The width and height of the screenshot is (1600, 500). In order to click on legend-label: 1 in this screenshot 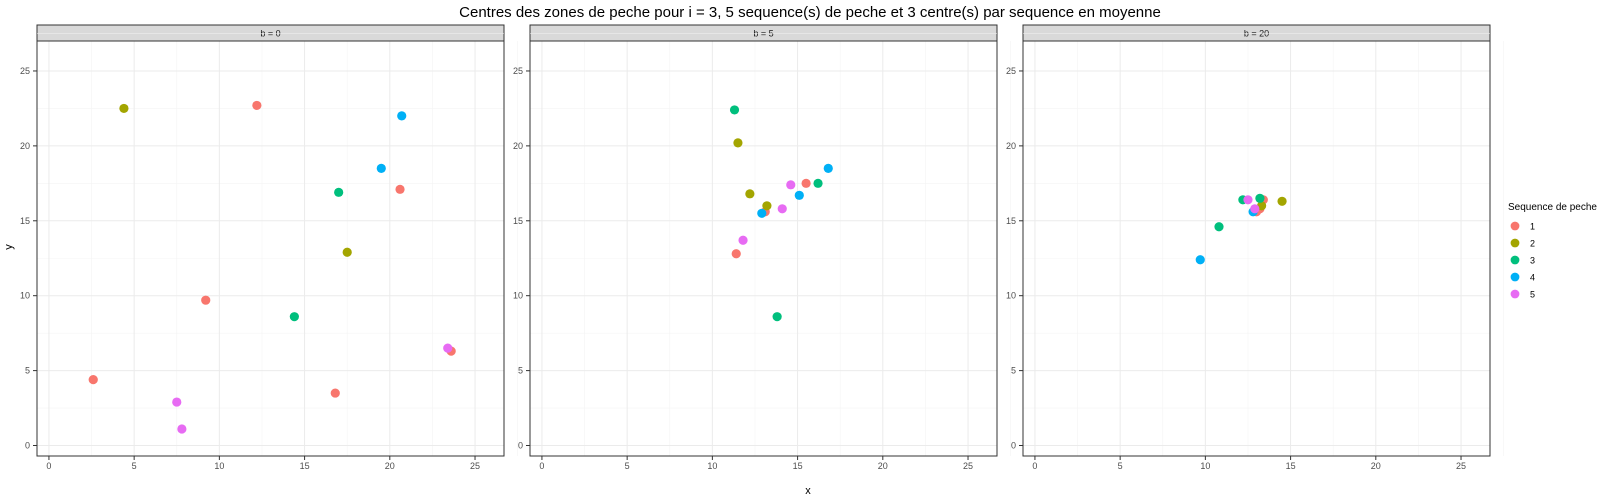, I will do `click(1532, 227)`.